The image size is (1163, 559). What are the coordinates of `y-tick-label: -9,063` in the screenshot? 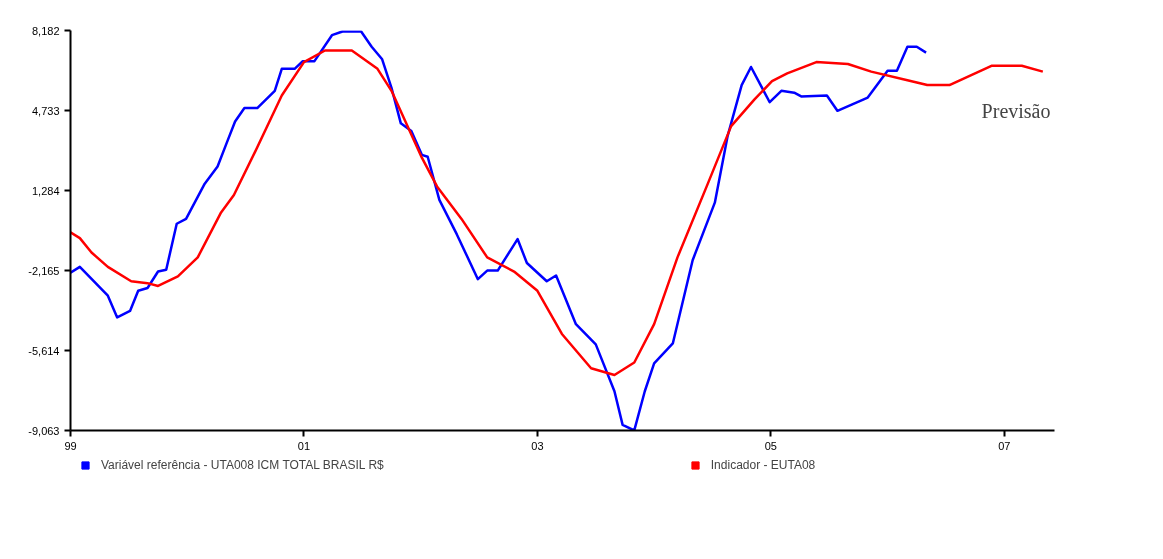 It's located at (44, 430).